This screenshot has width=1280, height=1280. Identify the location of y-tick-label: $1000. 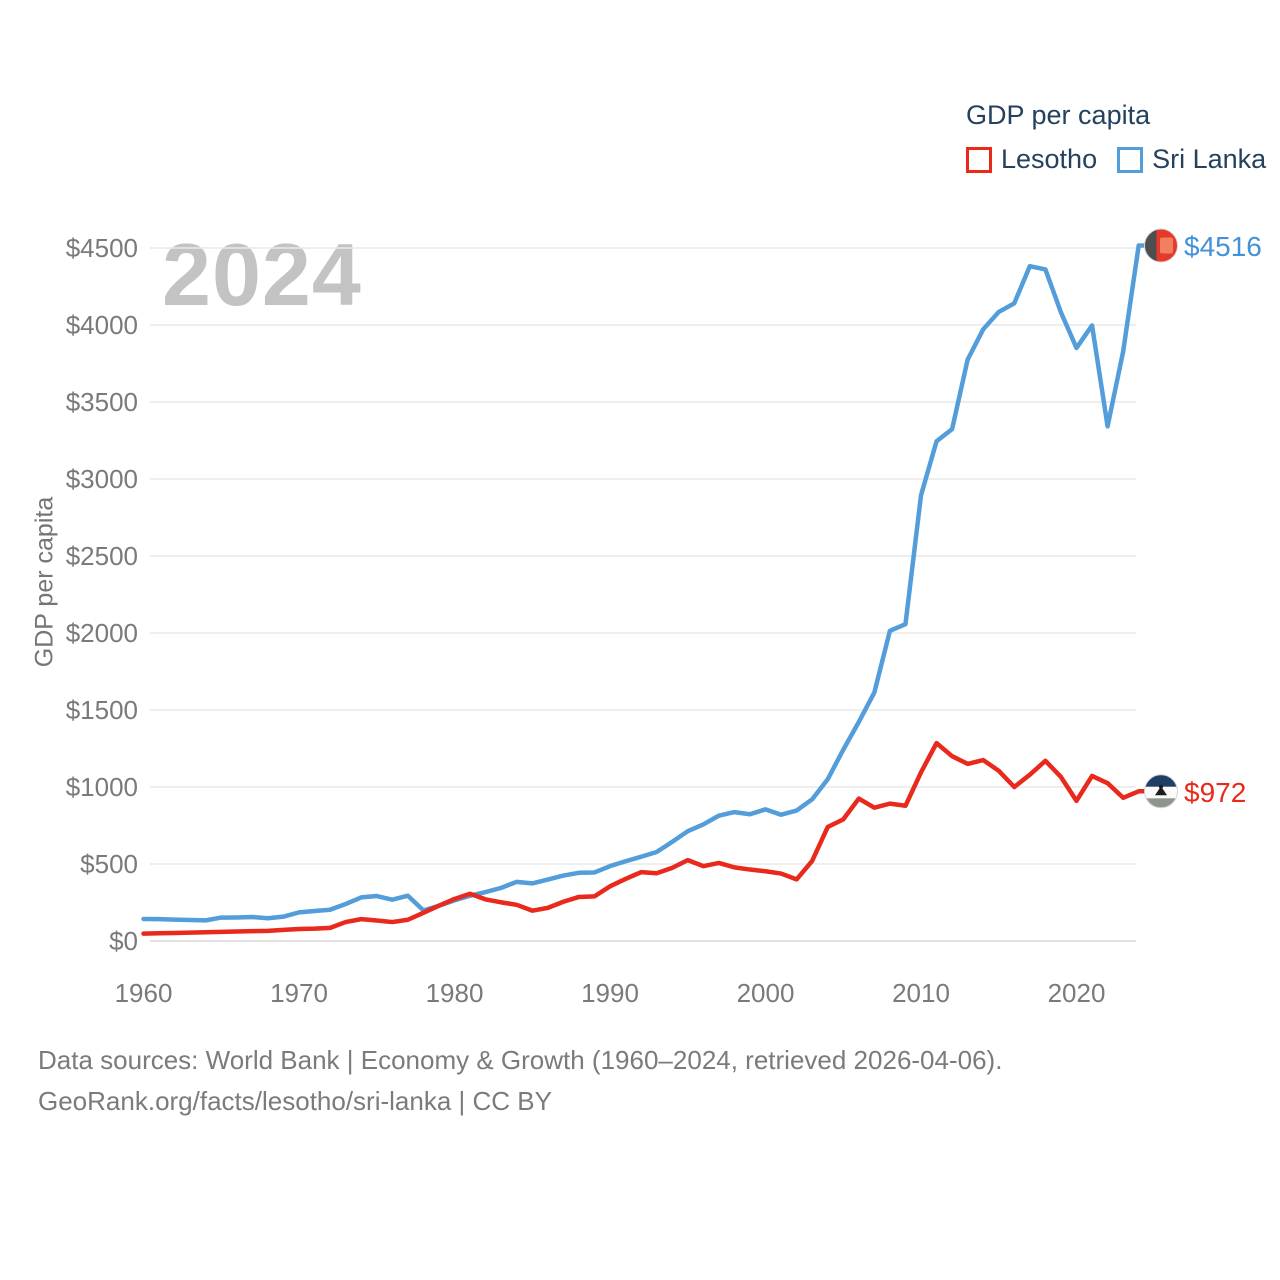
(102, 787).